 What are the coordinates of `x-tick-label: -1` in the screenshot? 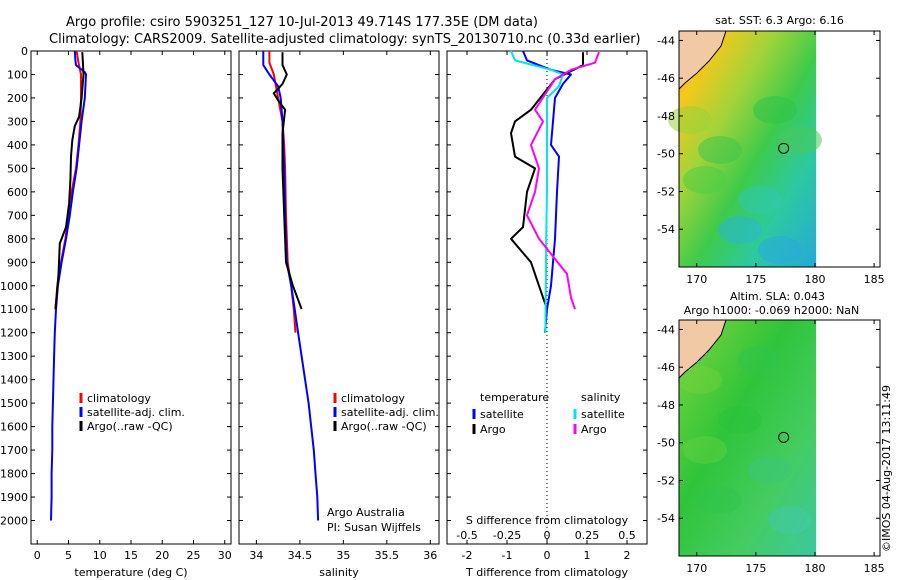 It's located at (507, 555).